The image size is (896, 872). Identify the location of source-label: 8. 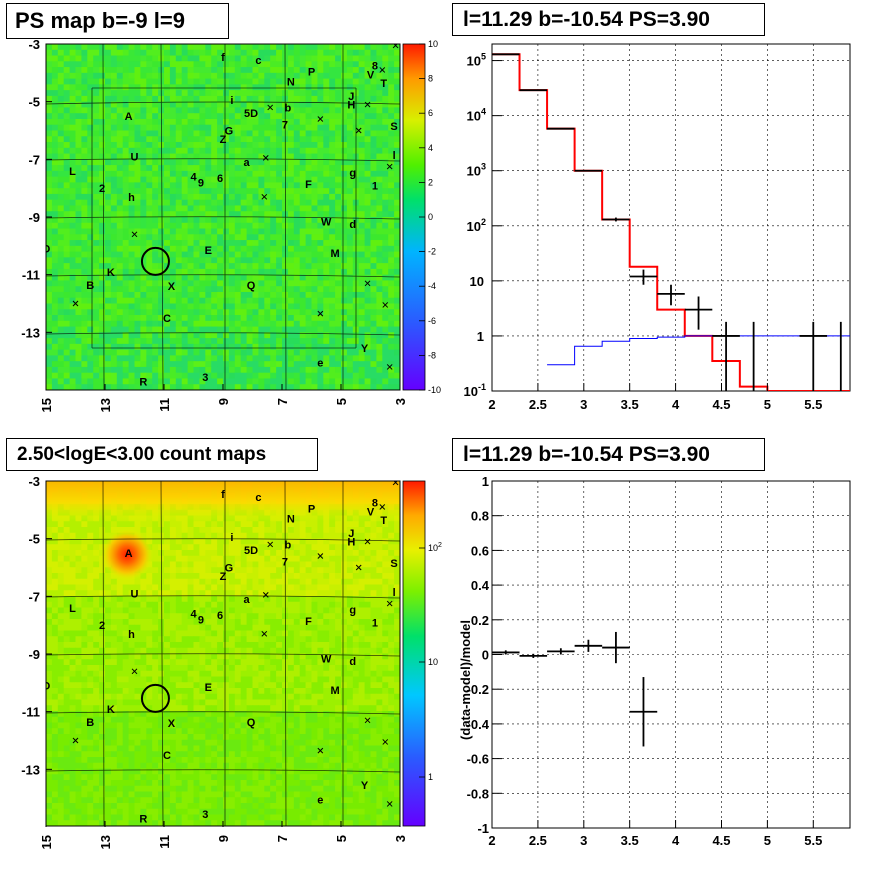
(375, 504).